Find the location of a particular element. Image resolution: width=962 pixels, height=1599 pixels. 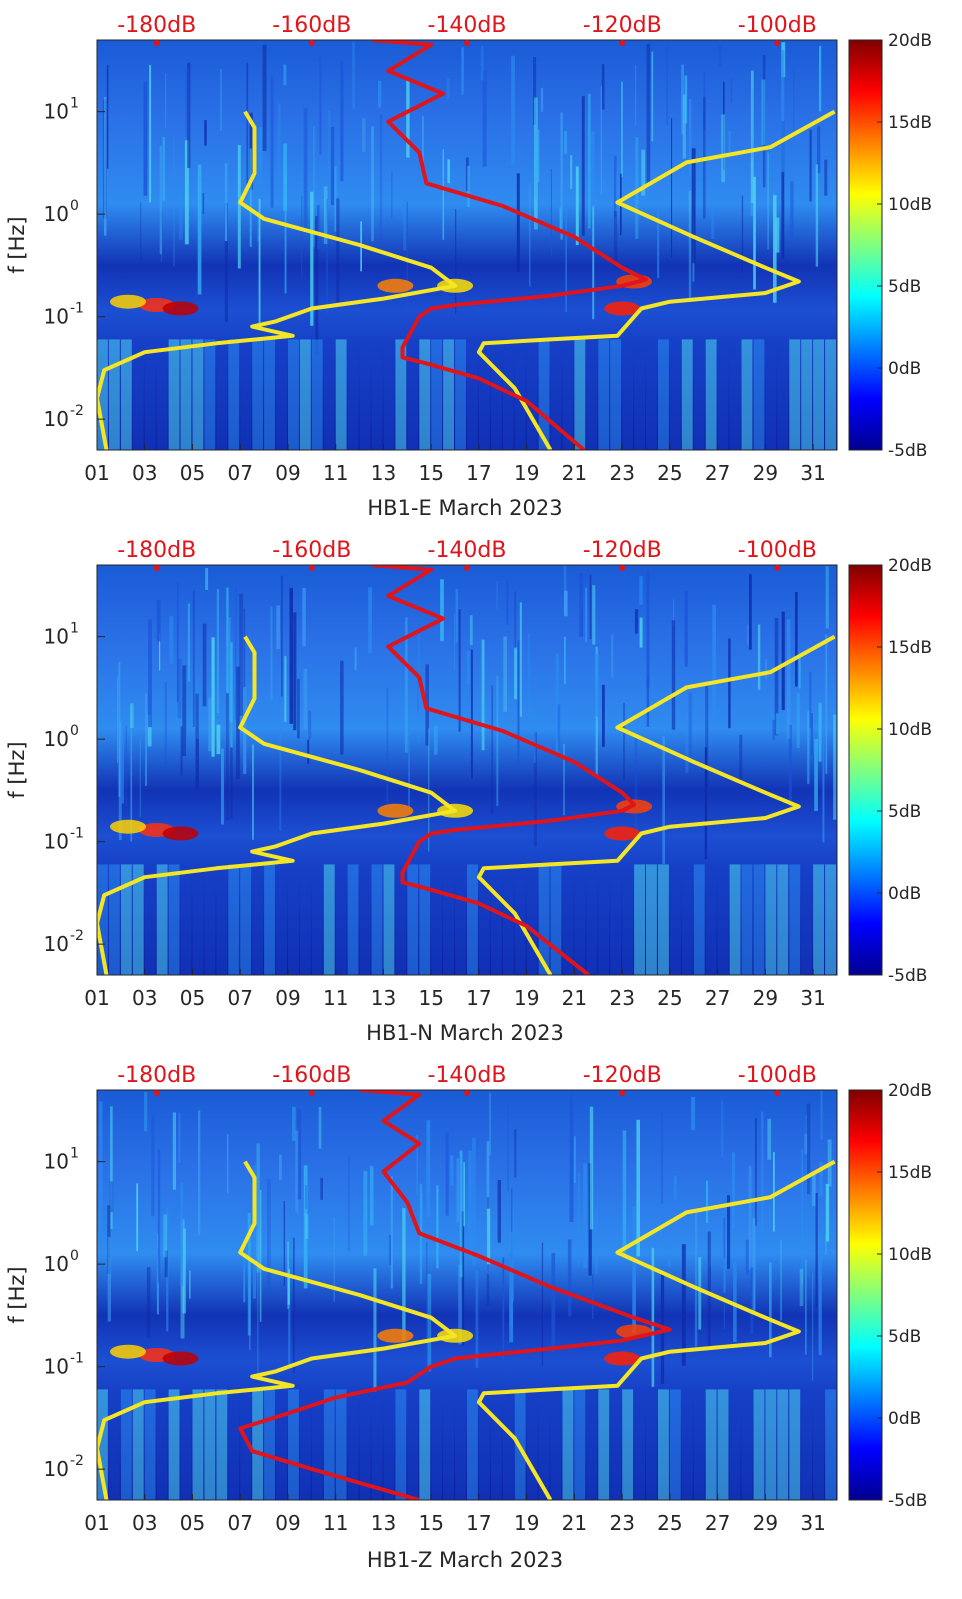

top-db-label: -140dB is located at coordinates (467, 25).